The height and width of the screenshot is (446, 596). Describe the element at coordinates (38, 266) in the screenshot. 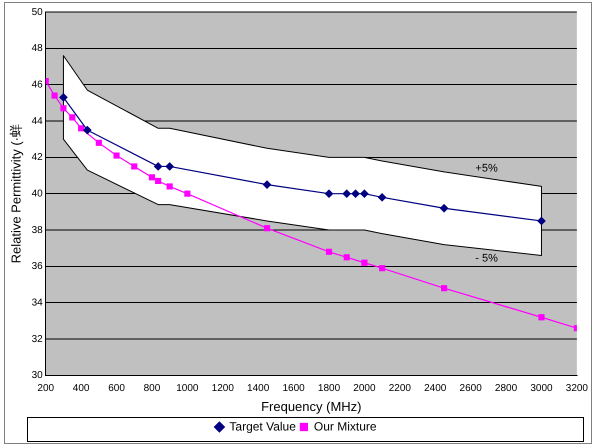

I see `y-tick-label: 36` at that location.